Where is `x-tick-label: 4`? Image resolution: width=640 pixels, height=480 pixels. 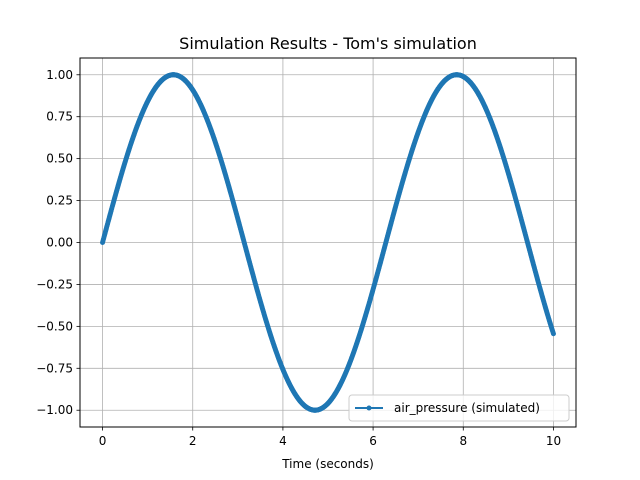
x-tick-label: 4 is located at coordinates (283, 441).